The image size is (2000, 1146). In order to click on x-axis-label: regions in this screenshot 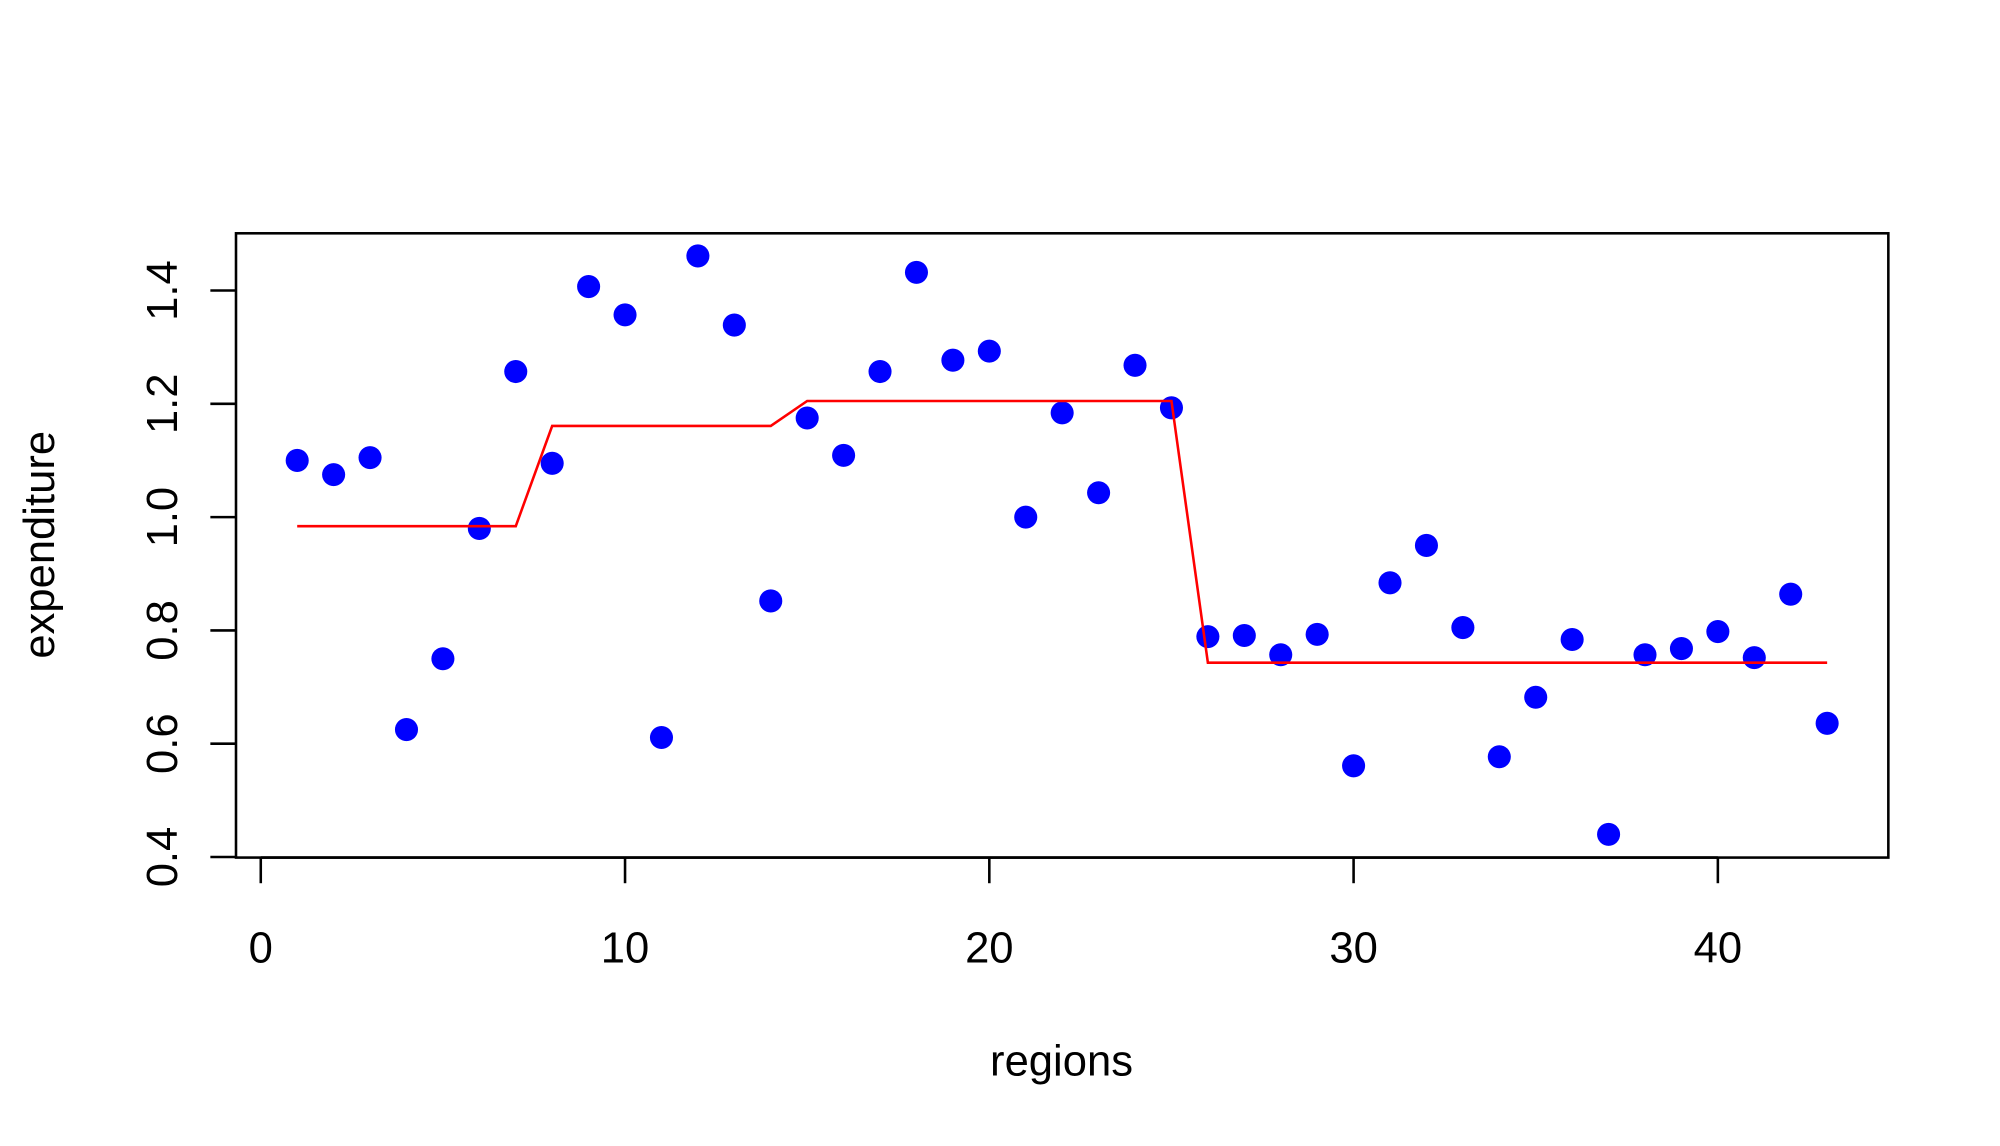, I will do `click(1061, 1061)`.